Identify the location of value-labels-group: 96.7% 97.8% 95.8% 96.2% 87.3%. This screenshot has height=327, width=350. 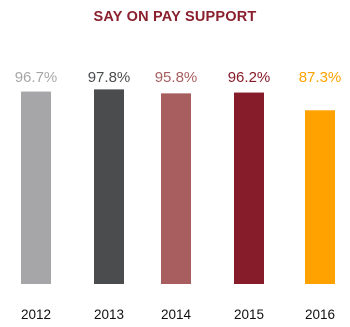
(178, 77).